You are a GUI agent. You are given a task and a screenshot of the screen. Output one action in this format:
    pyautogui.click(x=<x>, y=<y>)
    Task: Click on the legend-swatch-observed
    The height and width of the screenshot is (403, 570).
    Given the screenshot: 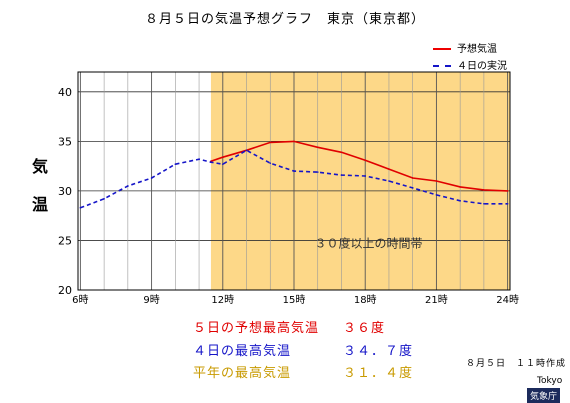 What is the action you would take?
    pyautogui.click(x=442, y=66)
    